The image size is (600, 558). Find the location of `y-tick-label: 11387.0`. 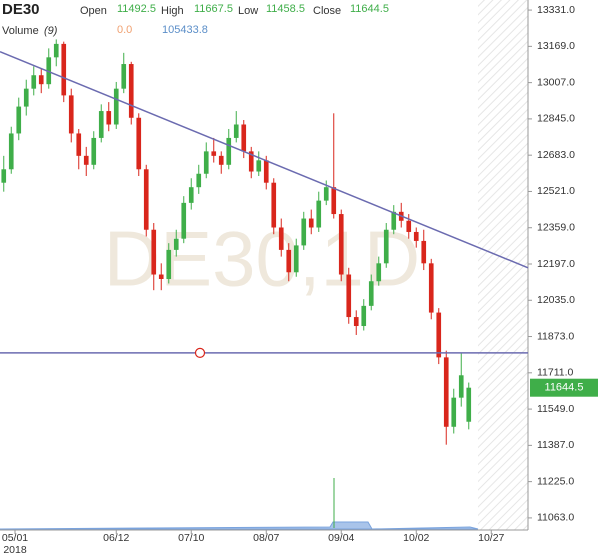

y-tick-label: 11387.0 is located at coordinates (555, 445).